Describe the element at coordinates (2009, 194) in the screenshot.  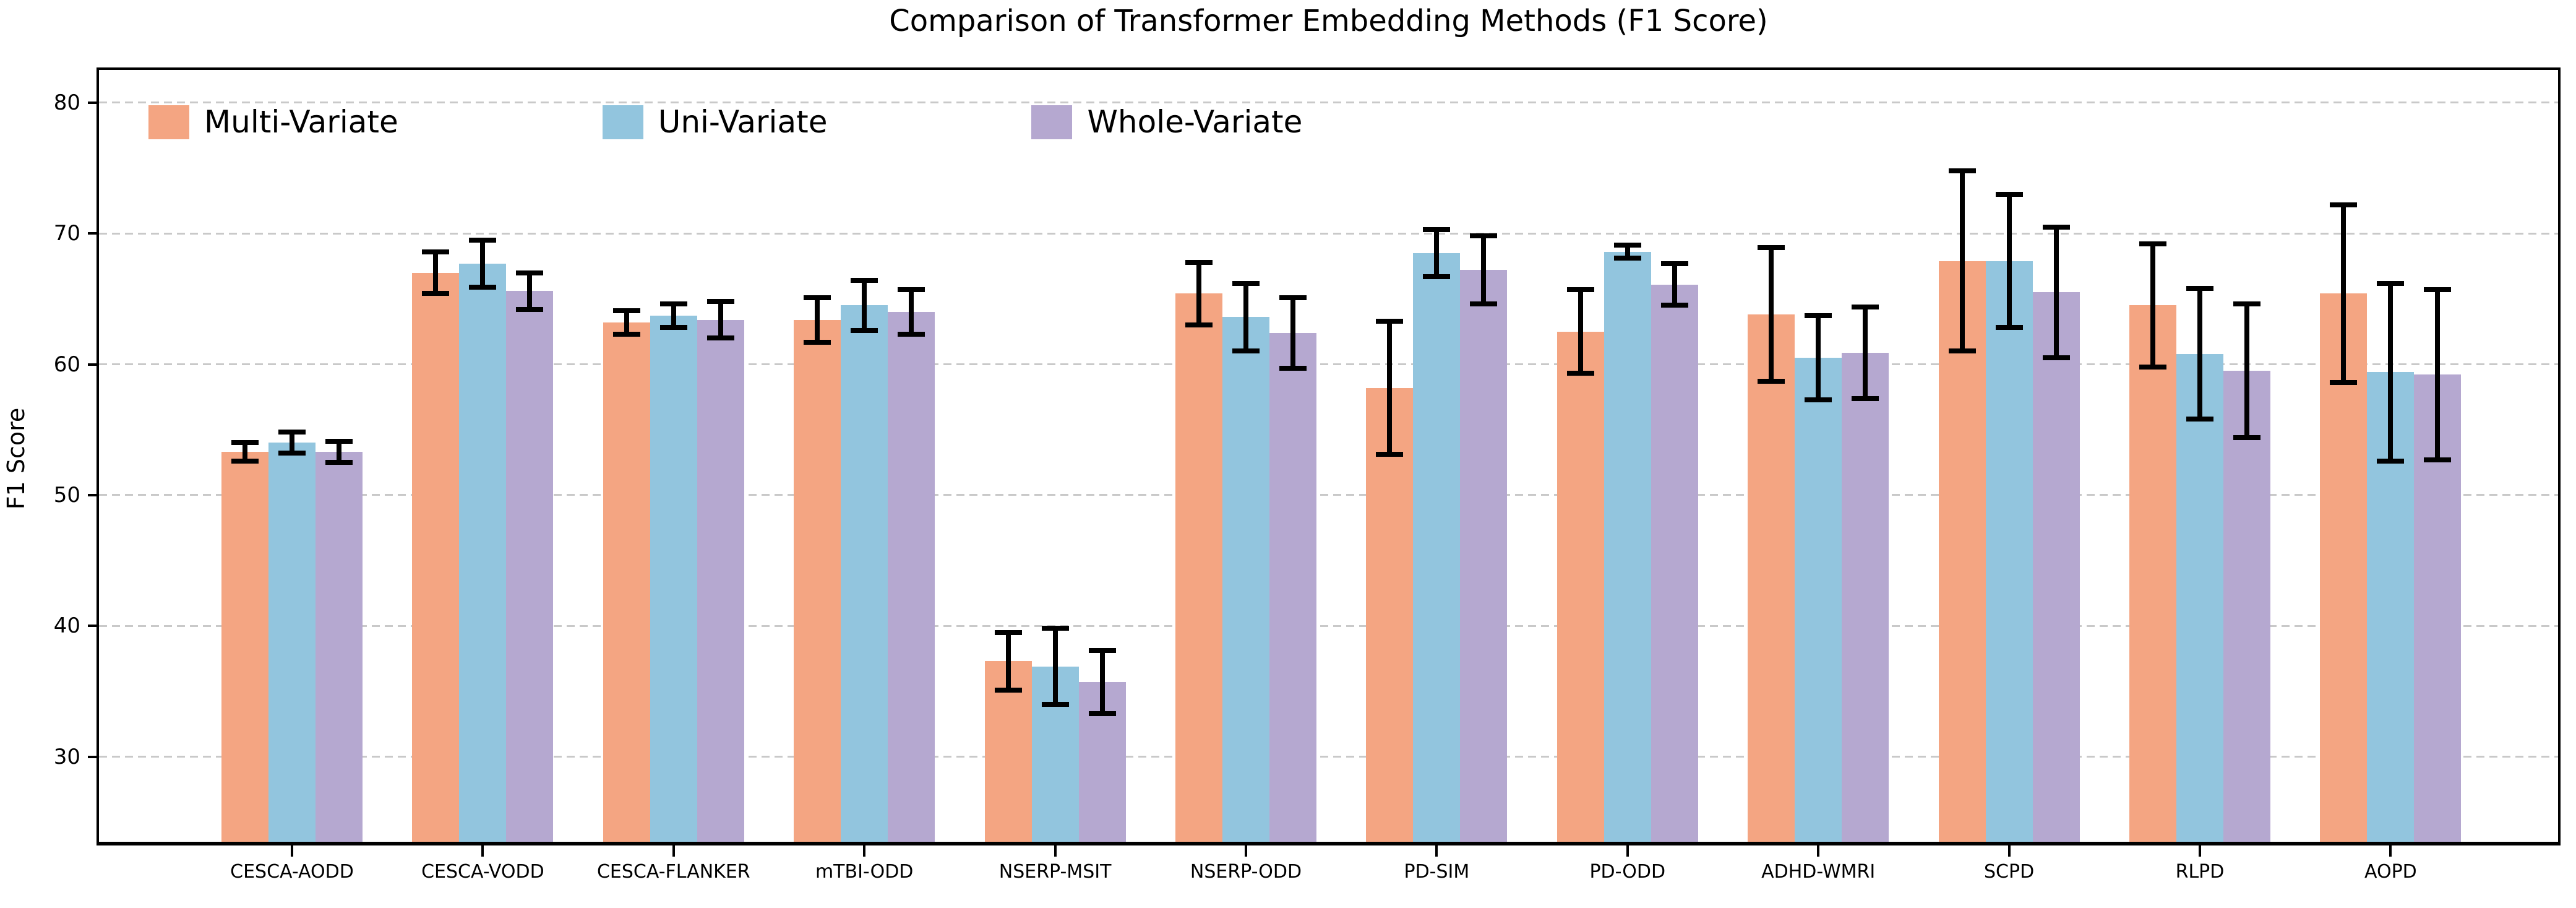
I see `errorbar-cap-top-uni-variate-scpd` at that location.